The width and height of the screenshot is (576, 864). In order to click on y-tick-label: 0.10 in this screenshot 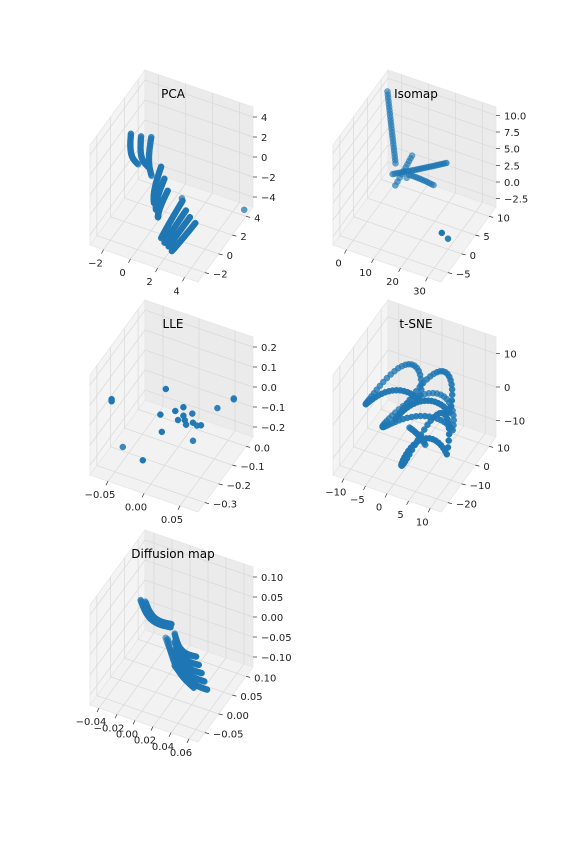, I will do `click(265, 678)`.